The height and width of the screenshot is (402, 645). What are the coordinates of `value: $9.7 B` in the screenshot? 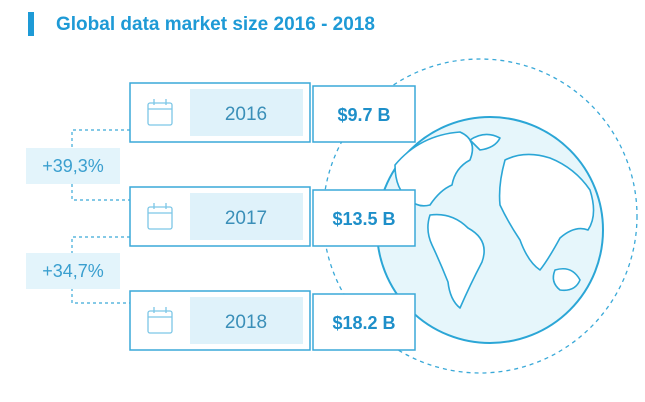 It's located at (363, 115).